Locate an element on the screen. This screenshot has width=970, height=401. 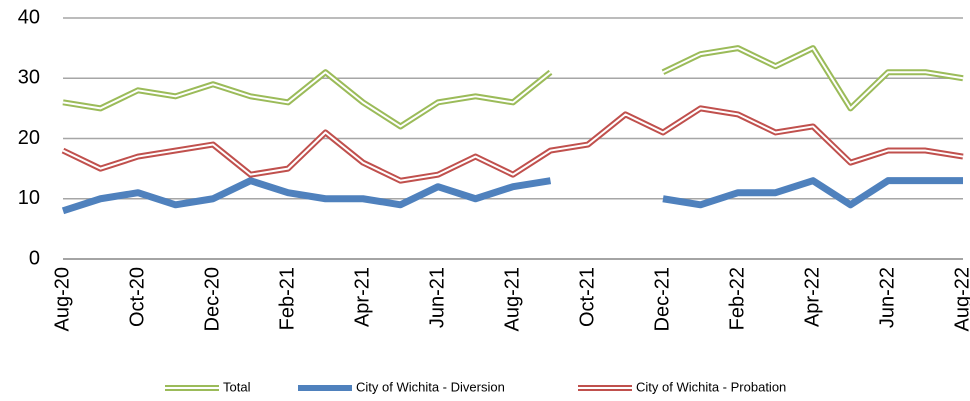
x-tick-label: Oct-21 is located at coordinates (587, 297).